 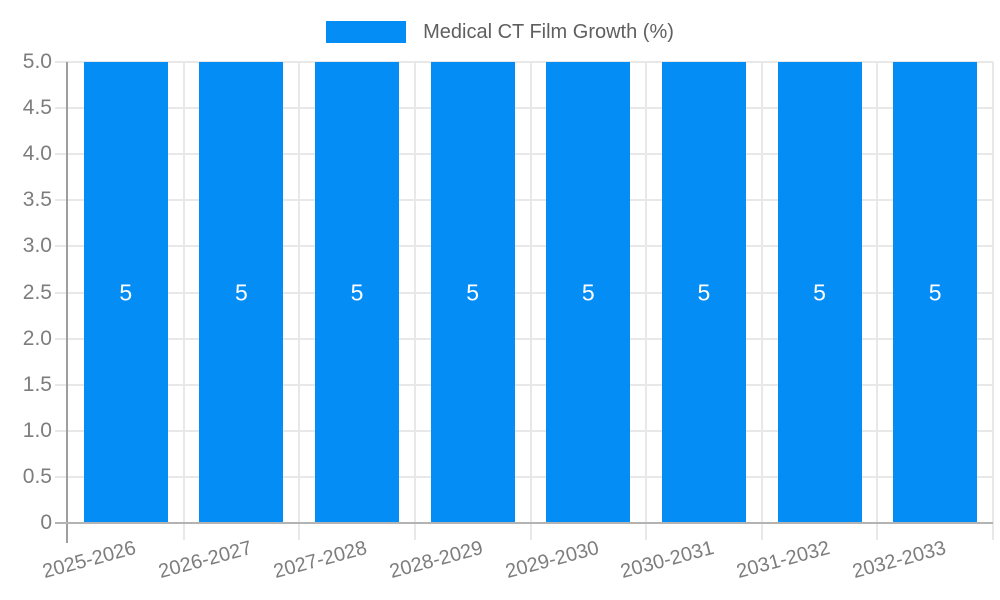 I want to click on y-axis-labels: 5.0 4.5 4.0 3.5 3.0 2.5 2.0 1.5 1.0 0.5 0, so click(x=26, y=300).